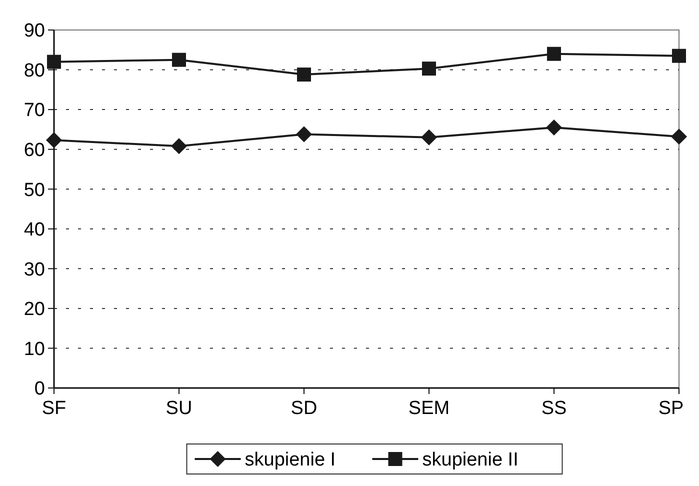 The image size is (699, 486). I want to click on y-tick-label: 70, so click(34, 111).